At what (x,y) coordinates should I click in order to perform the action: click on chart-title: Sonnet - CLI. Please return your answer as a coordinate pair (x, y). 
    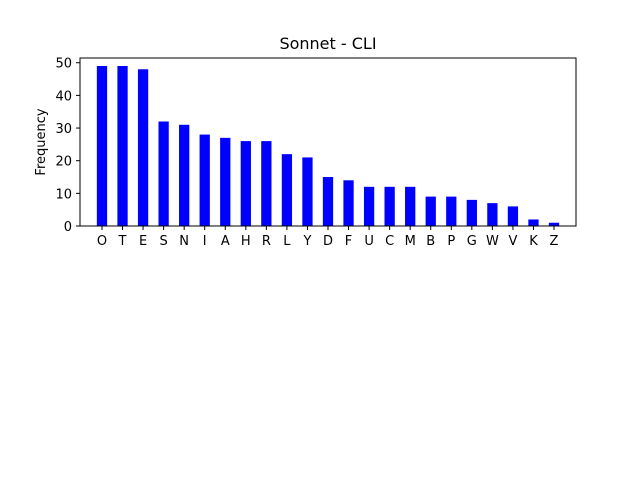
    Looking at the image, I should click on (327, 43).